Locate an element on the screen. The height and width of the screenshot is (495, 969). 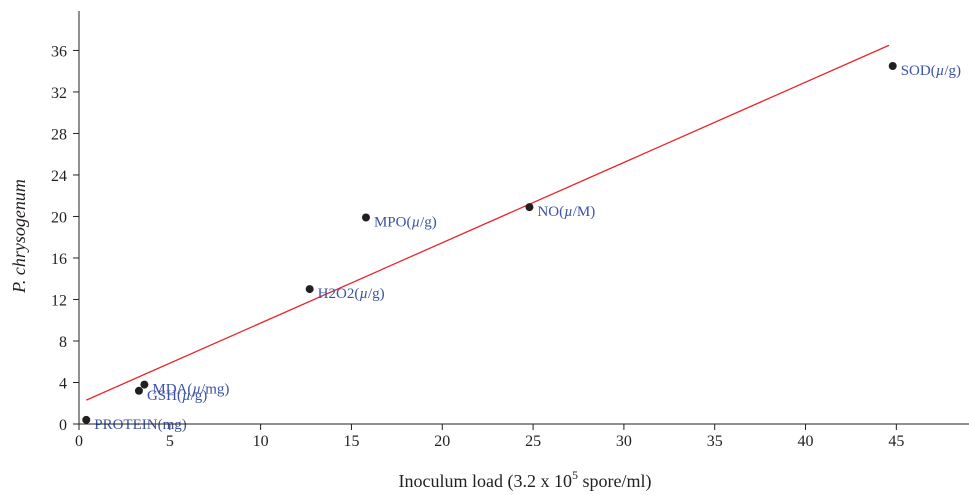
x-tick-label: 20 is located at coordinates (442, 441).